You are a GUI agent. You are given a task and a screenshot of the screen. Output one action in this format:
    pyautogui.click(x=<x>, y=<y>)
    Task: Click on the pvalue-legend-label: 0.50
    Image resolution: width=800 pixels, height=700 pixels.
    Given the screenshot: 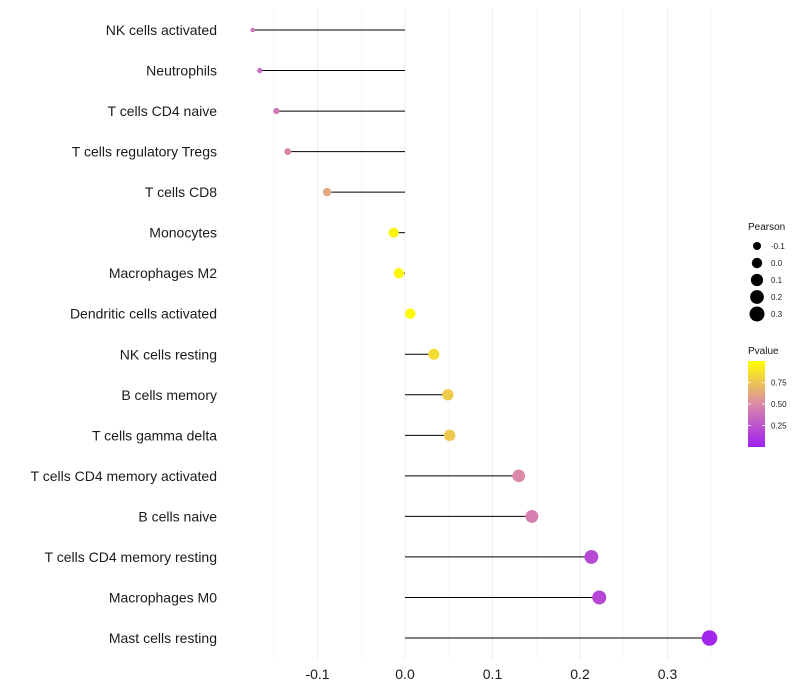 What is the action you would take?
    pyautogui.click(x=779, y=404)
    